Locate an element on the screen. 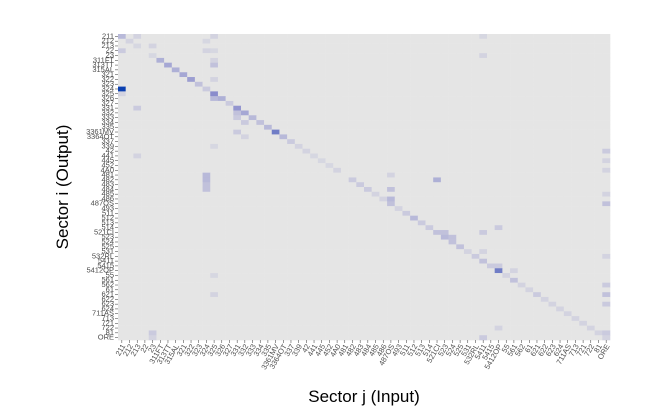 This screenshot has height=414, width=664. y-tick-label: 327 is located at coordinates (107, 102).